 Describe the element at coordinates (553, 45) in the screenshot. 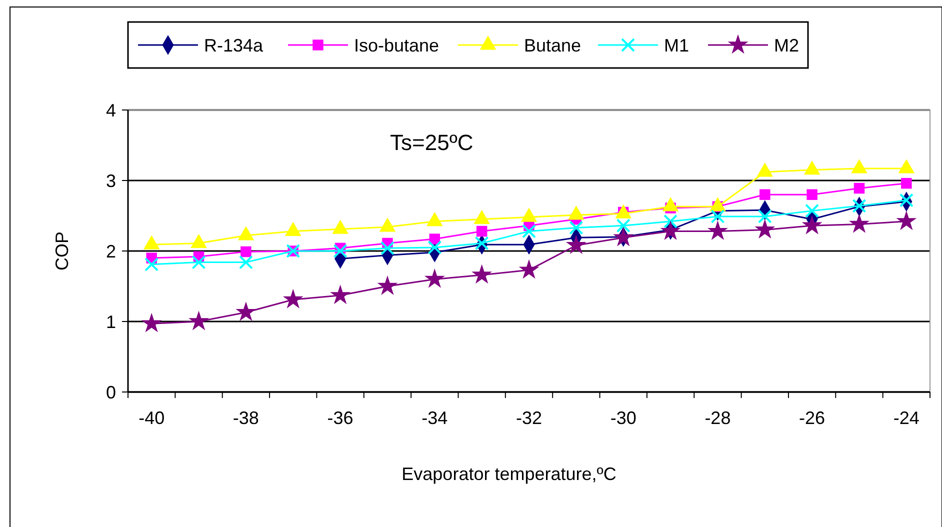

I see `legend-label: Butane` at that location.